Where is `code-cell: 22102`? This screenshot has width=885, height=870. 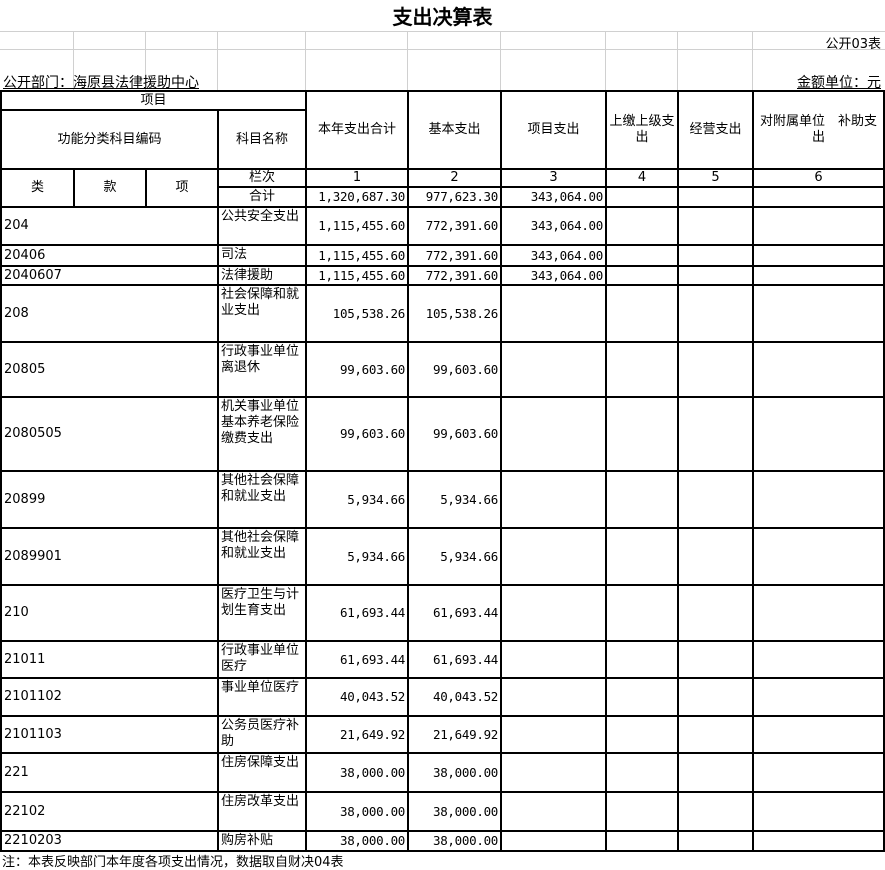 code-cell: 22102 is located at coordinates (109, 811).